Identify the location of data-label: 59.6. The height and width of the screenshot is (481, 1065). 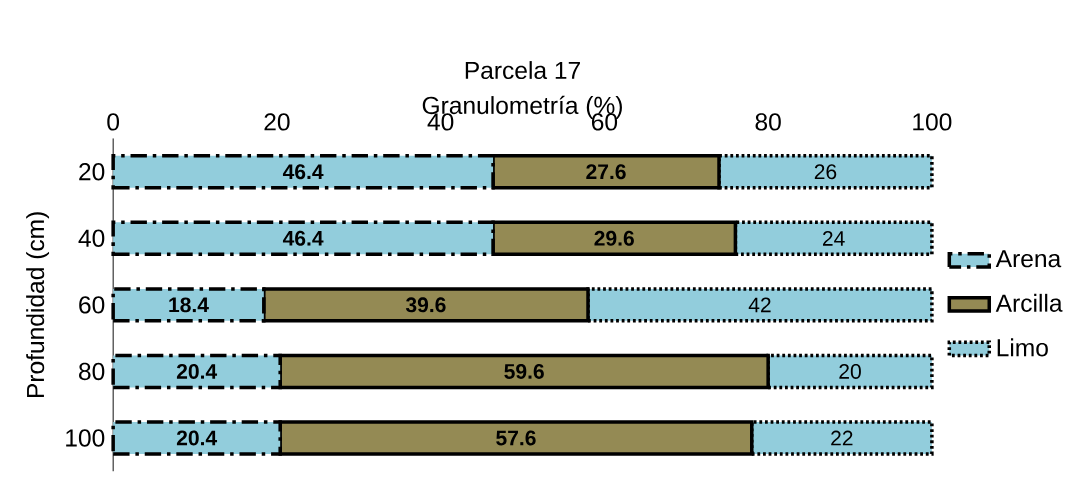
(524, 371).